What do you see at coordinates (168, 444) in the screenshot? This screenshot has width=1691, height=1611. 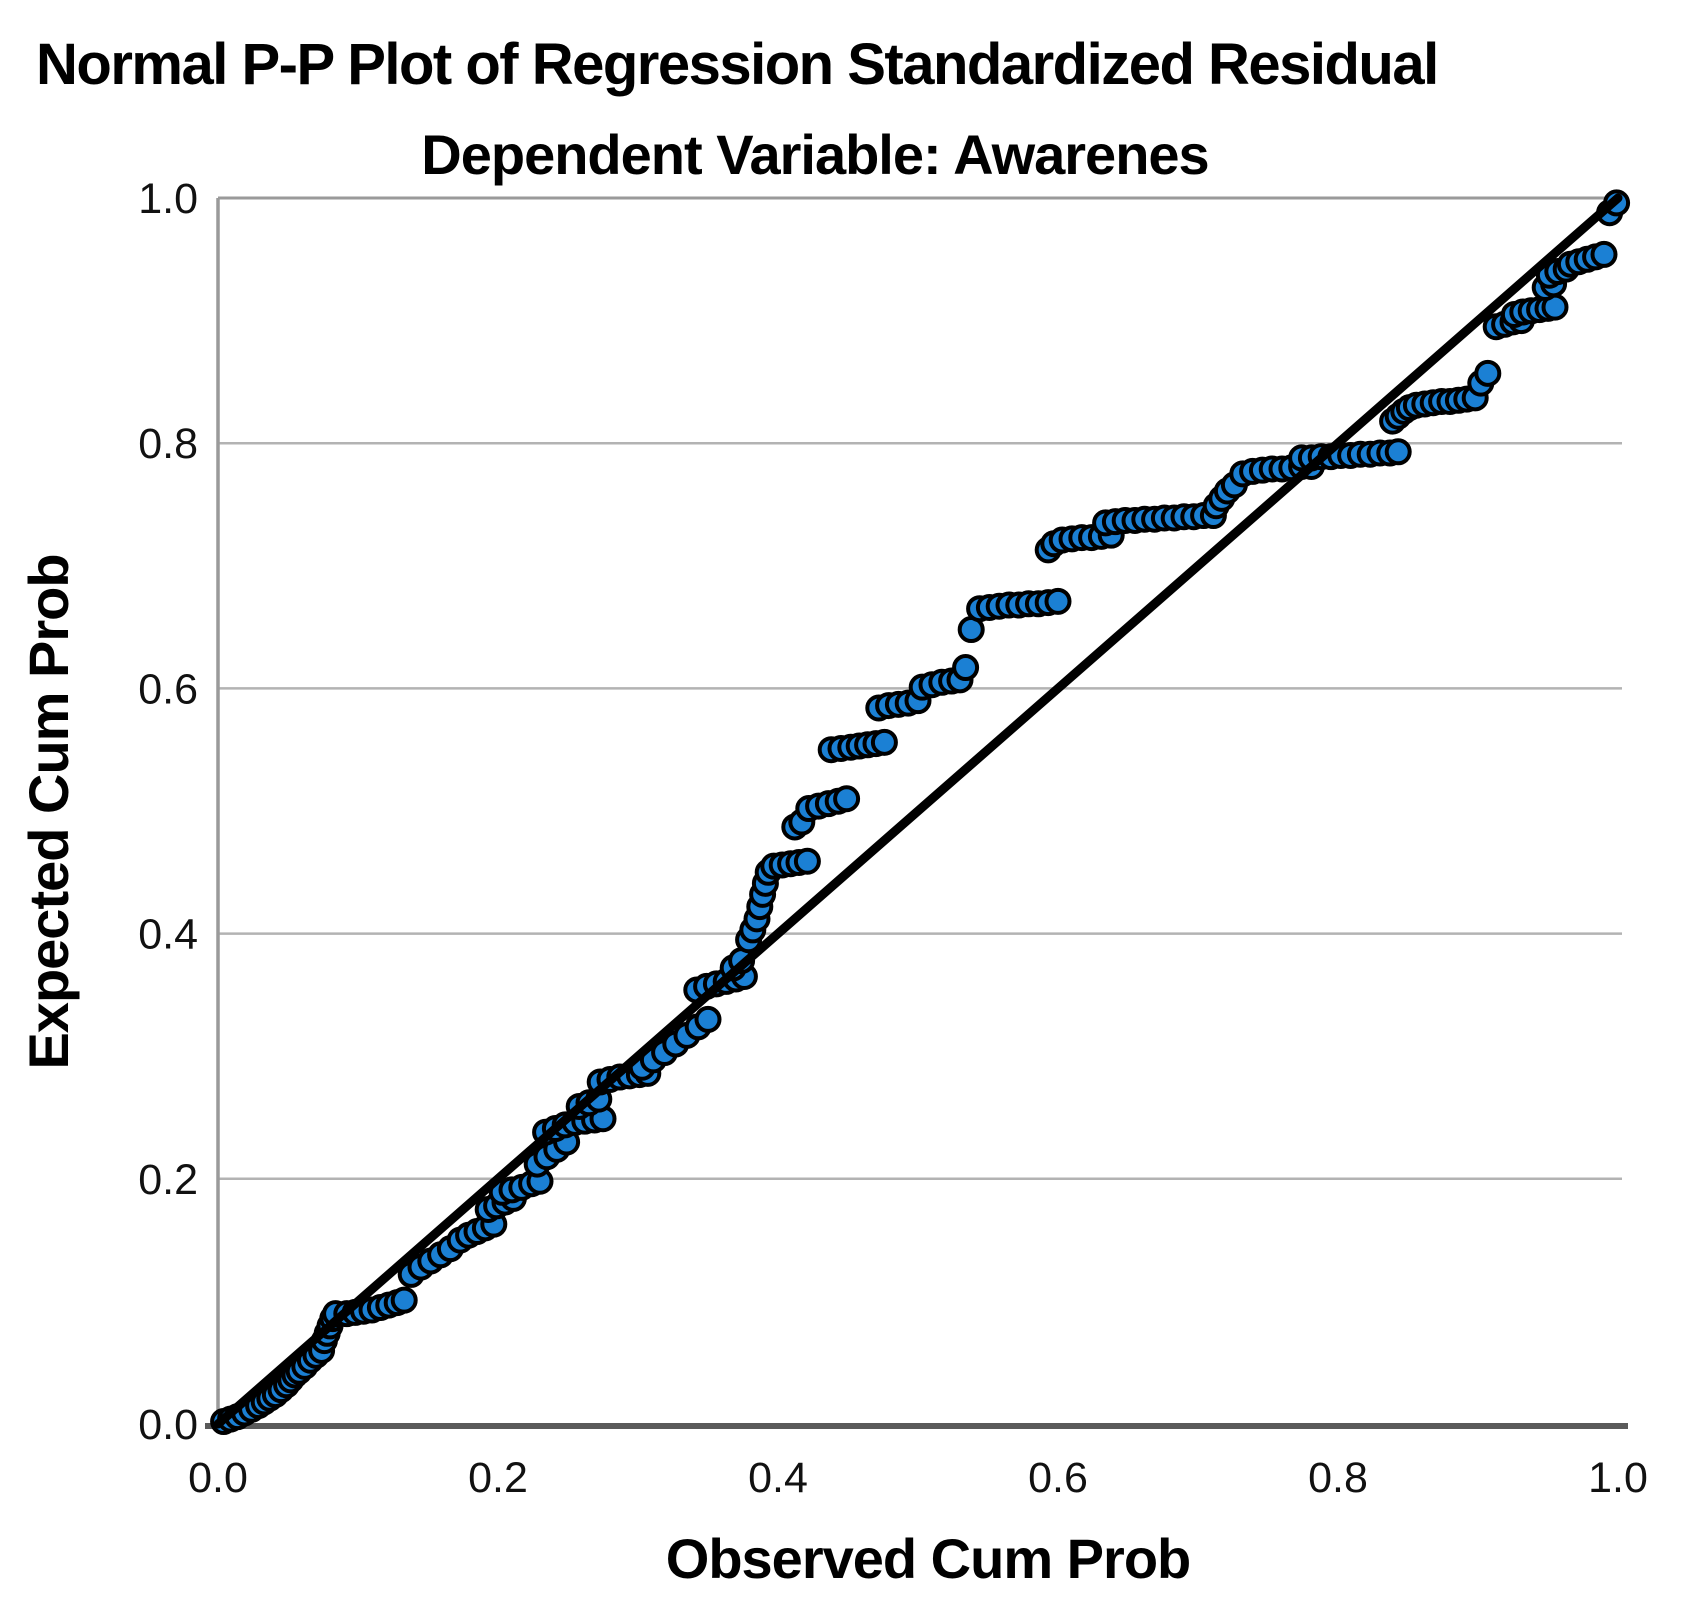 I see `y-tick-label: 0.8` at bounding box center [168, 444].